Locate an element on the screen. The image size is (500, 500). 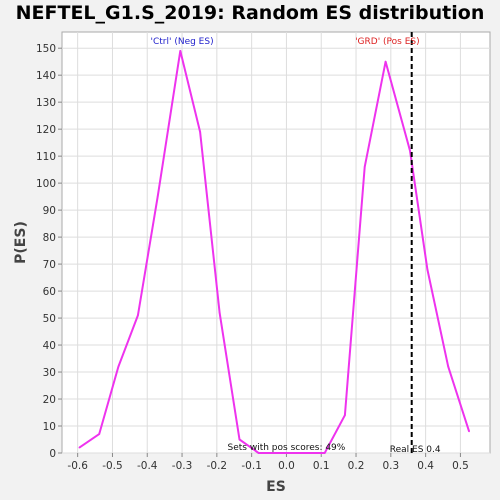
y-tick-label: 100 is located at coordinates (46, 184).